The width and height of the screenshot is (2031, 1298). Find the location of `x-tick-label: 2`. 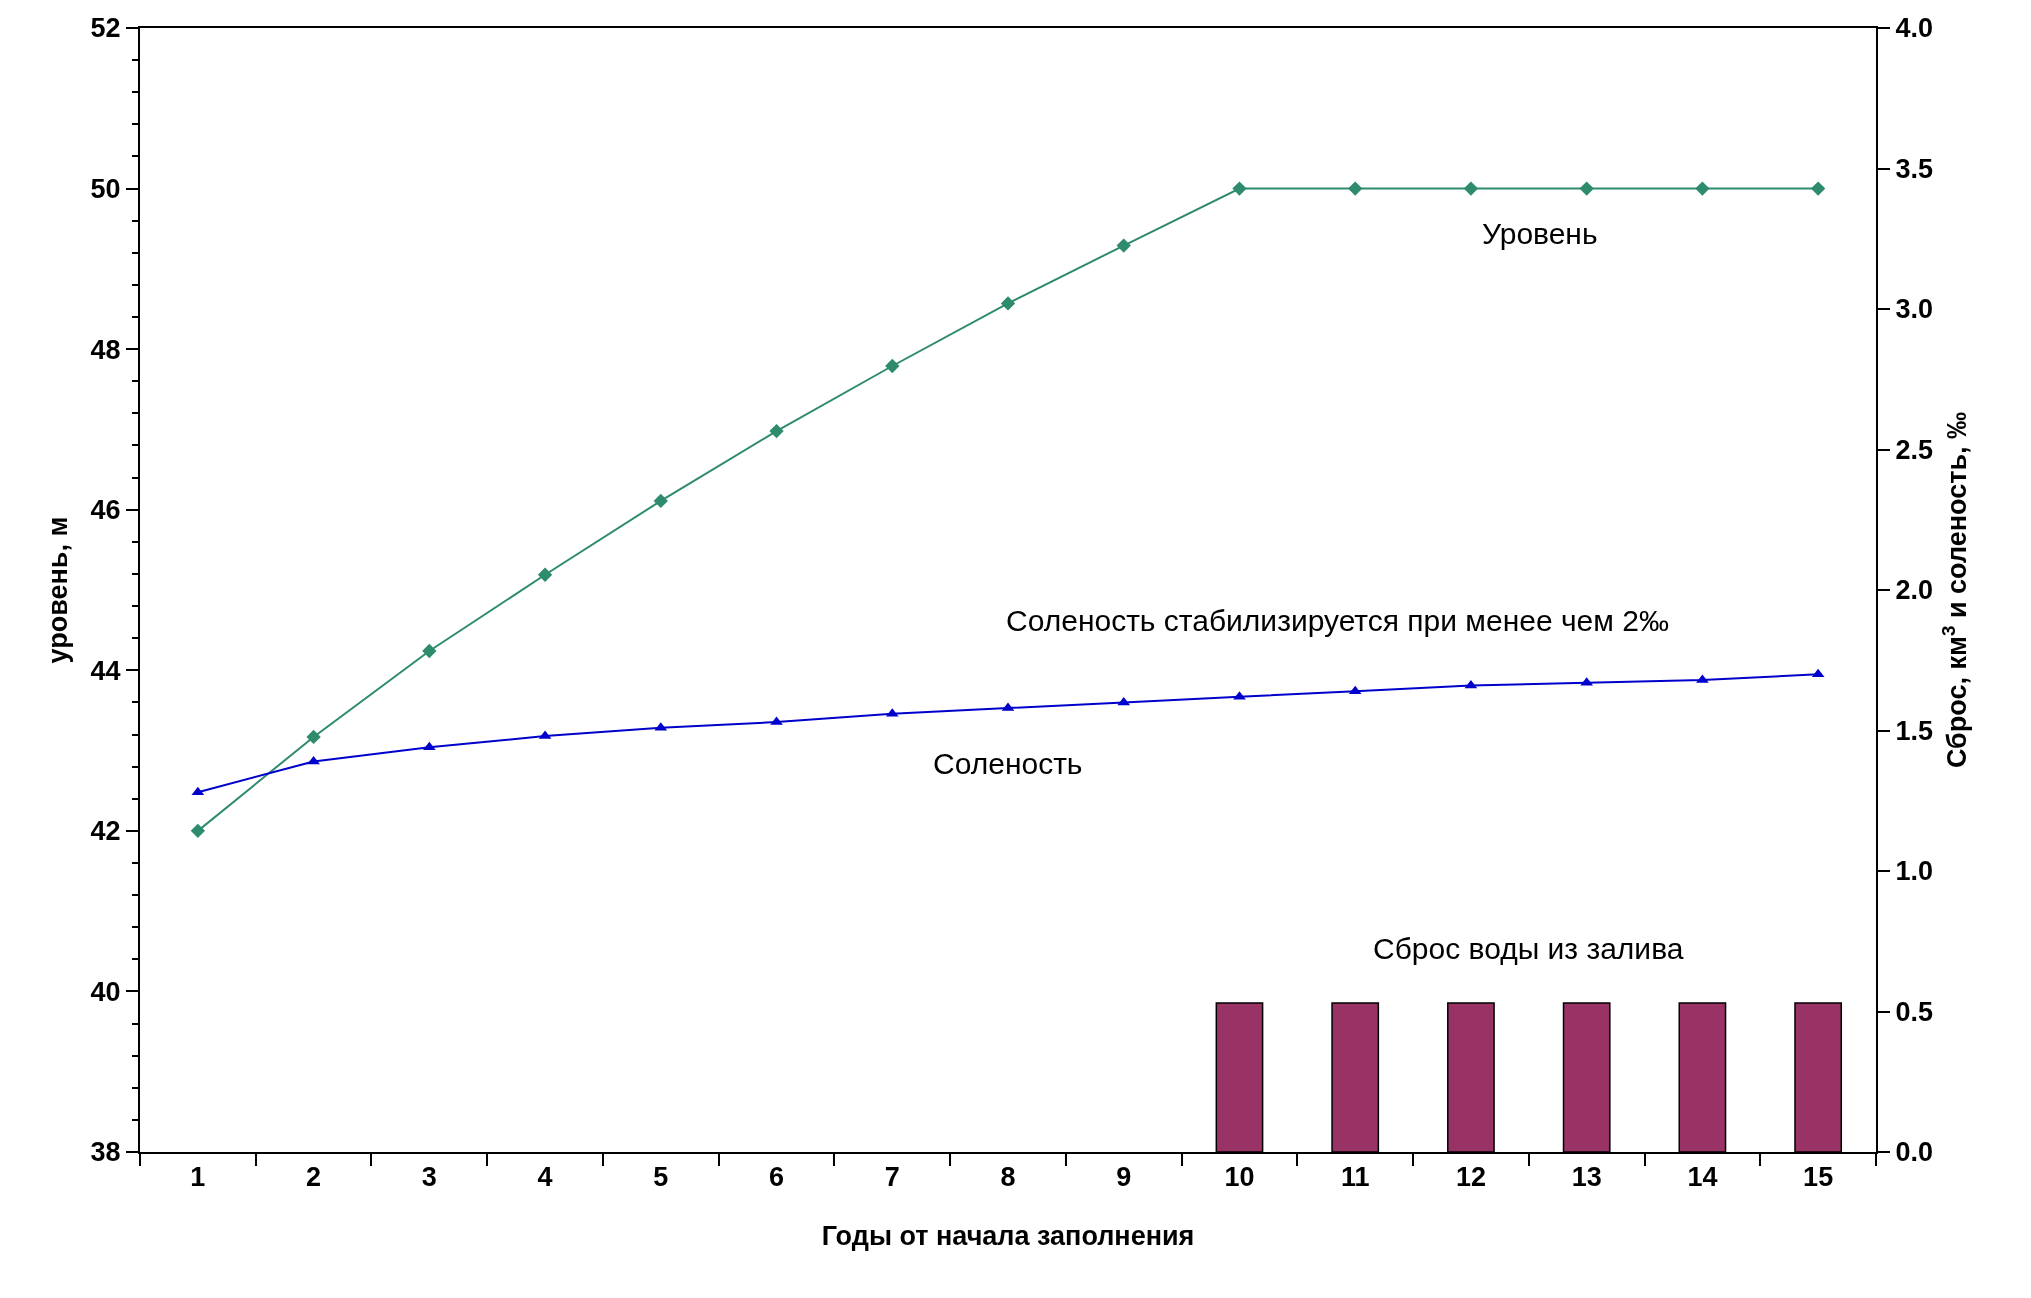

x-tick-label: 2 is located at coordinates (314, 1177).